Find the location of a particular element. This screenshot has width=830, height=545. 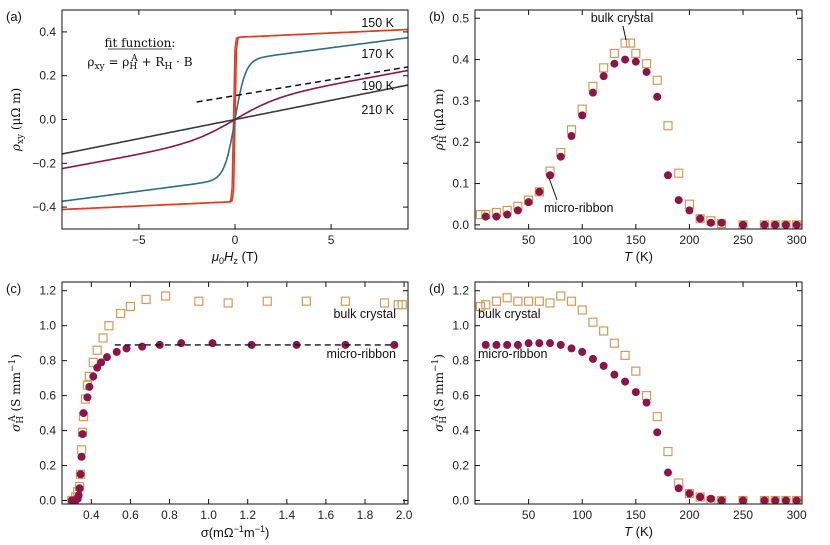

series-line-hysteresis is located at coordinates (235, 119).